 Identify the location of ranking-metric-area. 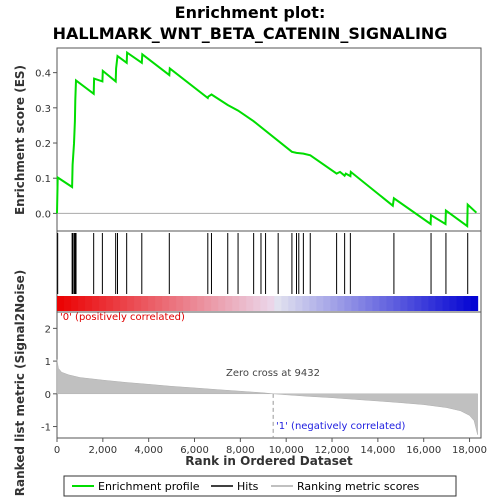
(267, 397).